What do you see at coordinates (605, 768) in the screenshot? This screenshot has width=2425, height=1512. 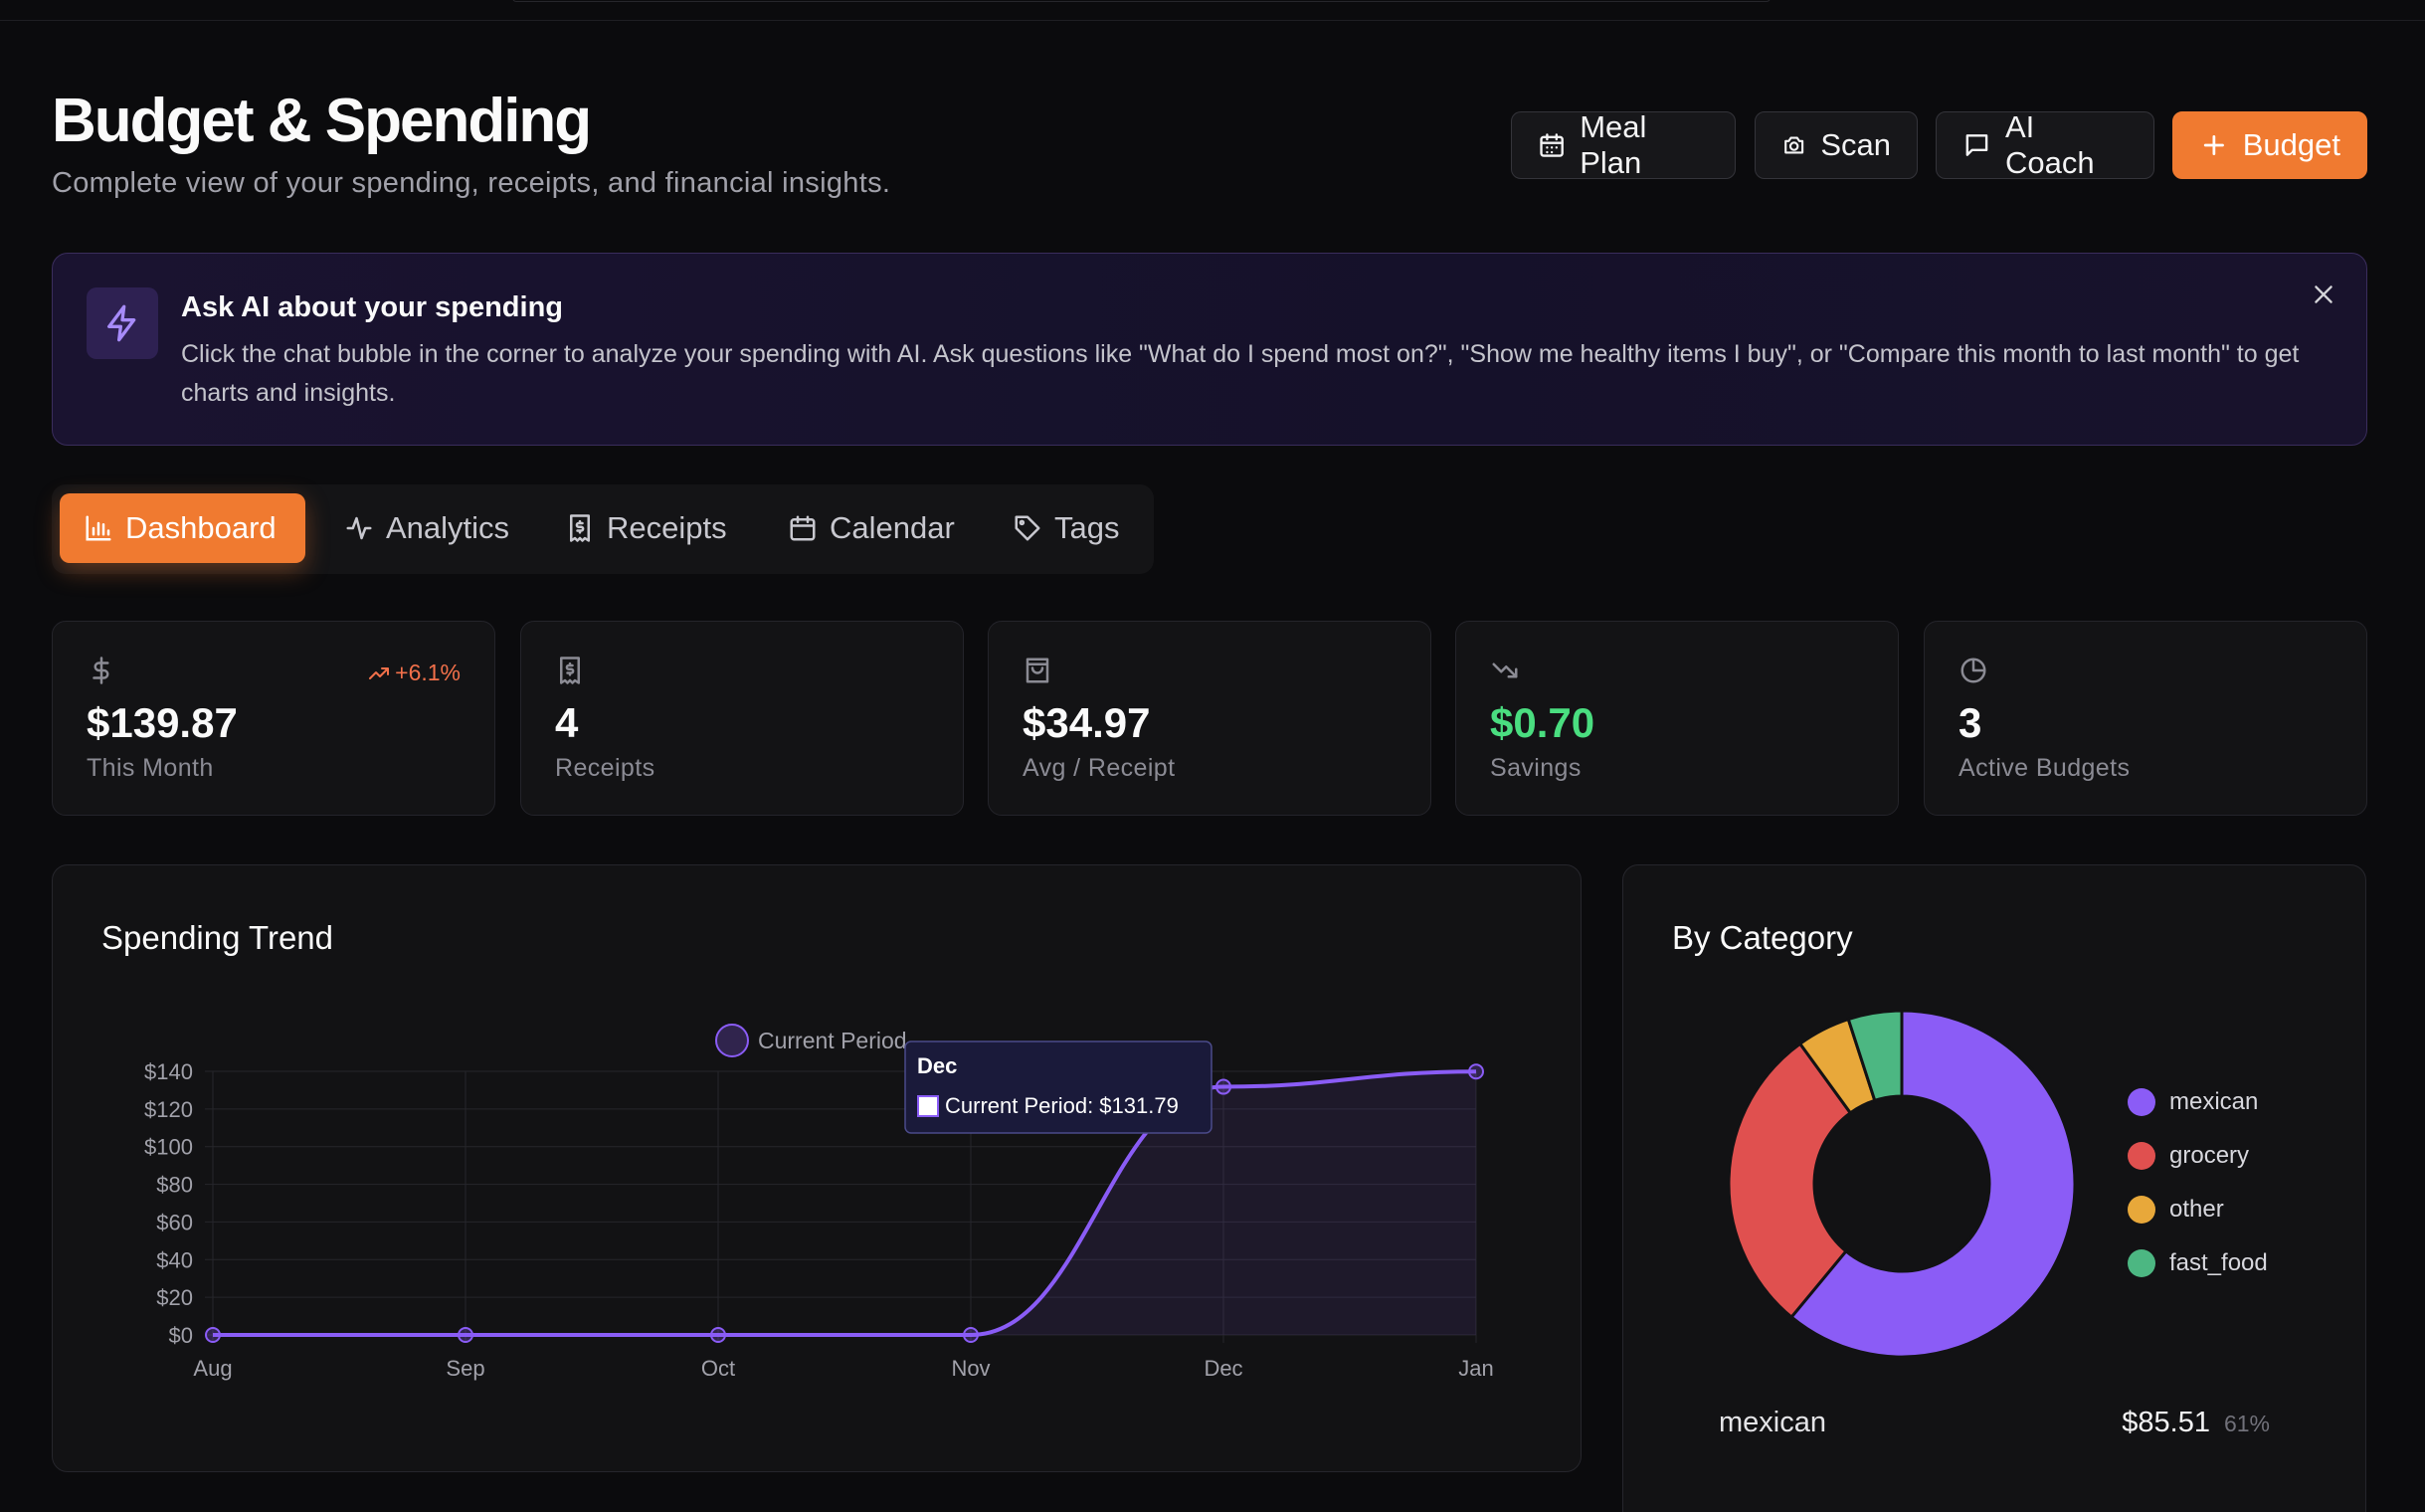 I see `stat-label: Receipts` at bounding box center [605, 768].